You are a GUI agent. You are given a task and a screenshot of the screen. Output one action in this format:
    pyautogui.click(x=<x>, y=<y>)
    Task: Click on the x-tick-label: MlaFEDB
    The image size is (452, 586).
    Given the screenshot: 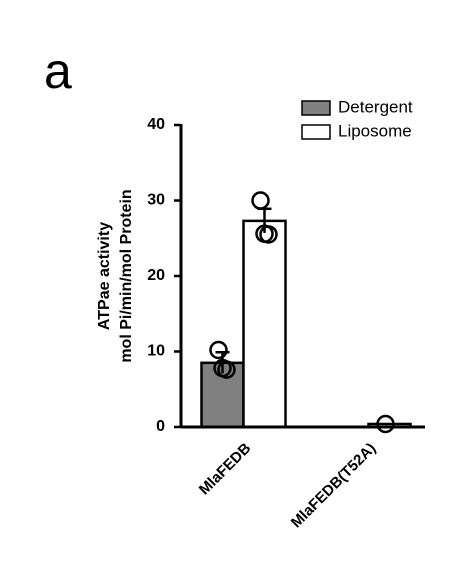 What is the action you would take?
    pyautogui.click(x=225, y=469)
    